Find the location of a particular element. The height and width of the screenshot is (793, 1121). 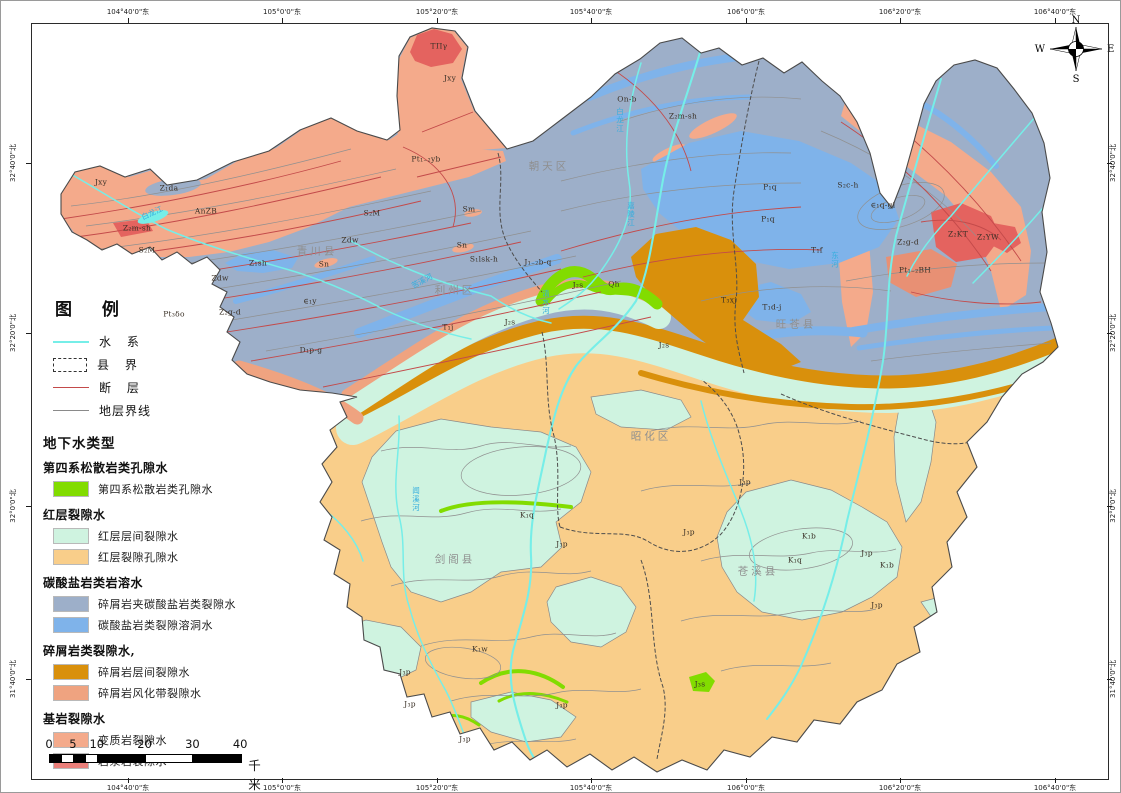

legend-color-item: 碎屑岩层间裂隙水 is located at coordinates (178, 671).